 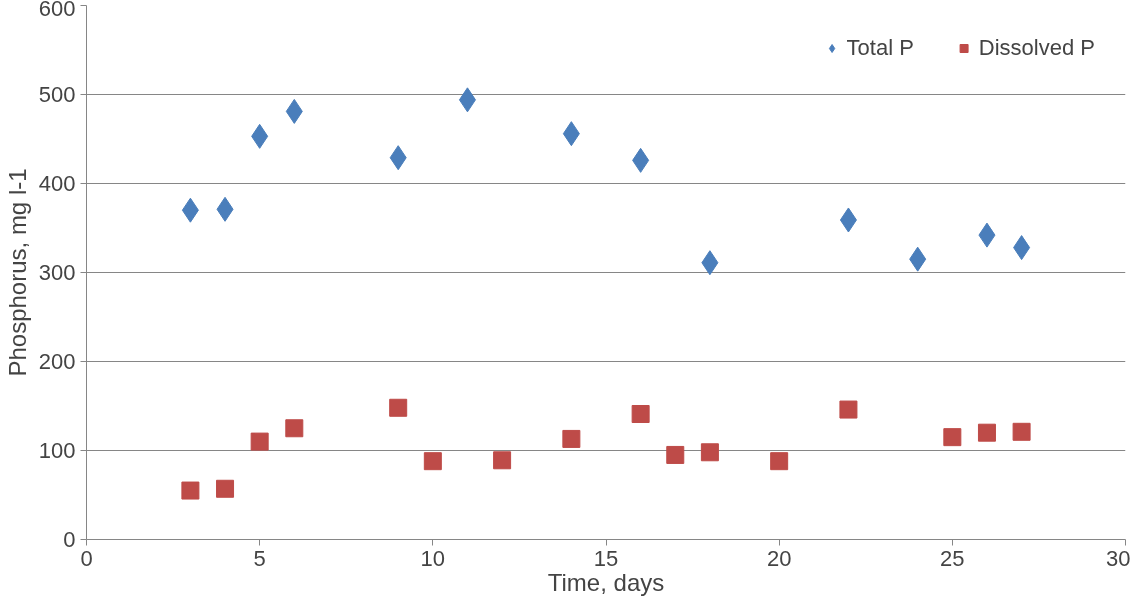 What do you see at coordinates (17, 272) in the screenshot?
I see `y-axis-title: Phosphorus, mg l-1` at bounding box center [17, 272].